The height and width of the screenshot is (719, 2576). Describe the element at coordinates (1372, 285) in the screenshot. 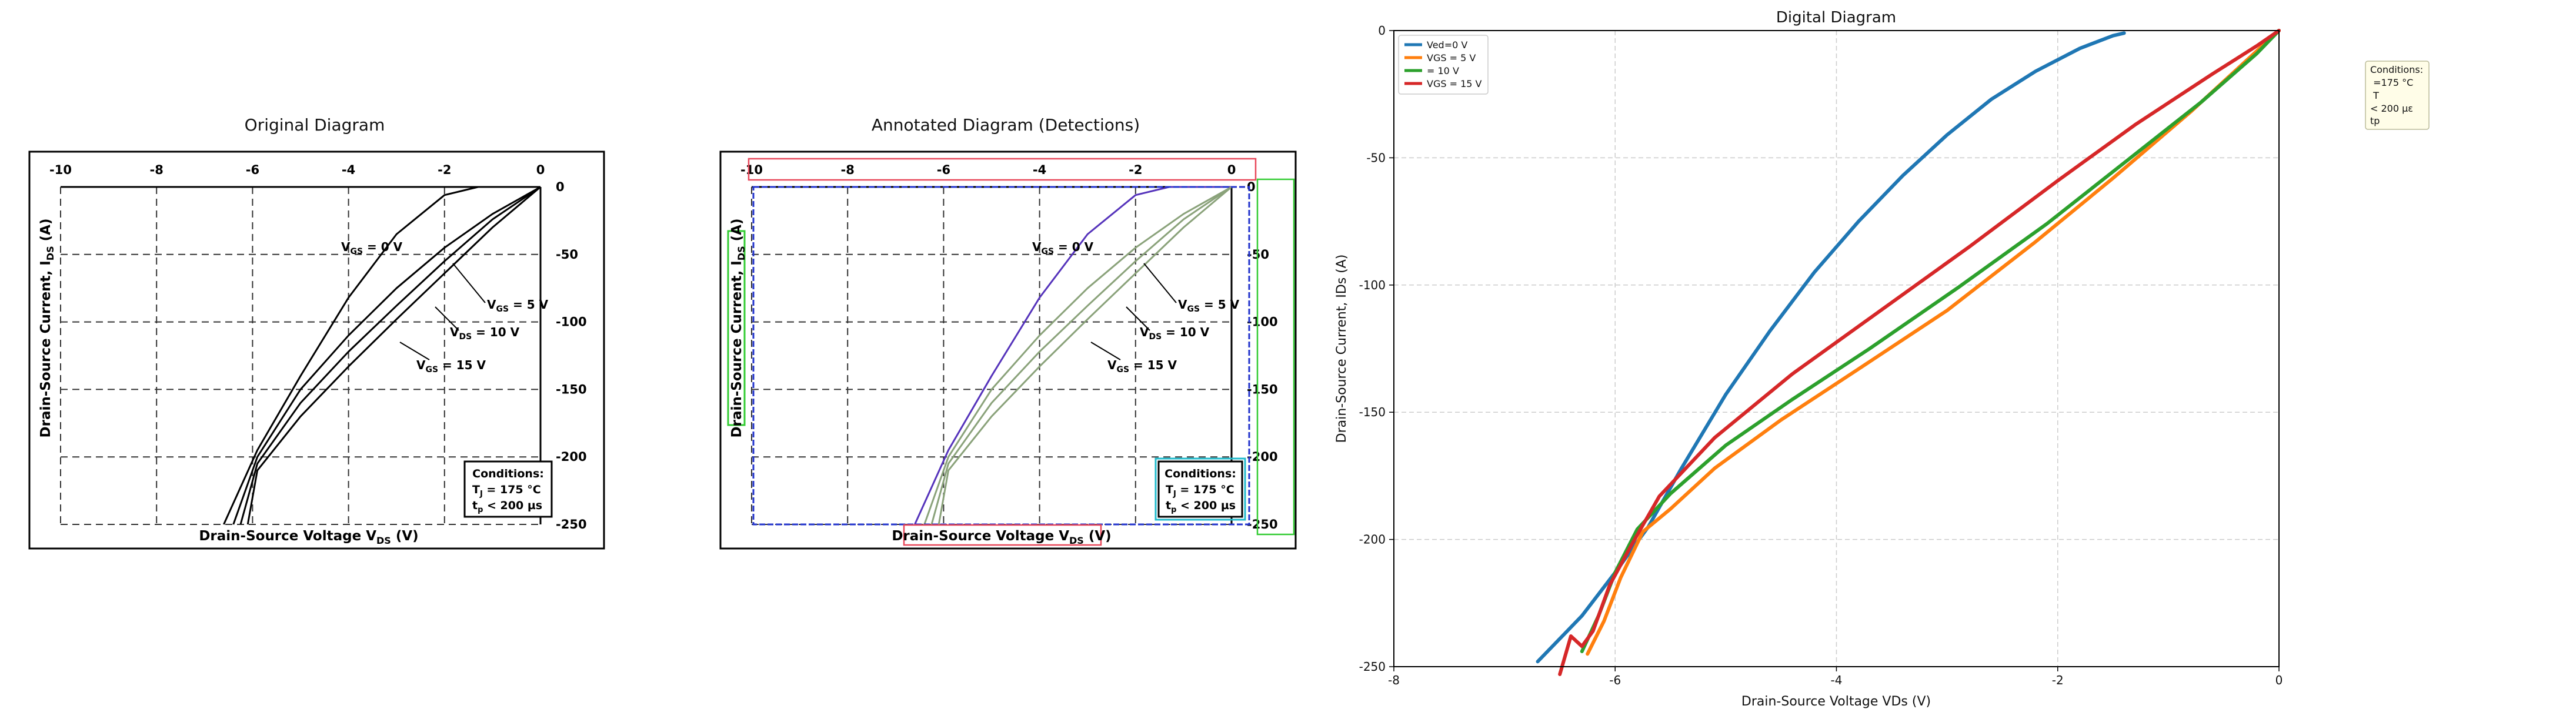

I see `digital-y-tick-label: -100` at that location.